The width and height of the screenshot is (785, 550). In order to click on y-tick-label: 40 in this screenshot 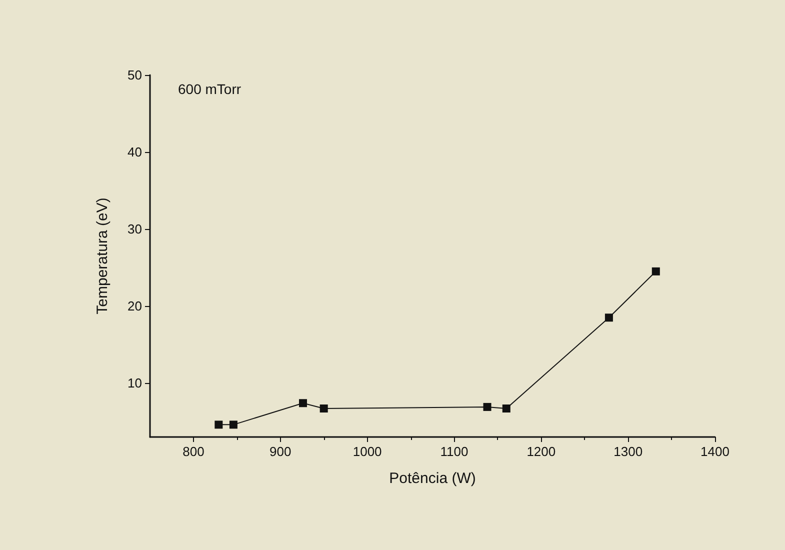, I will do `click(135, 152)`.